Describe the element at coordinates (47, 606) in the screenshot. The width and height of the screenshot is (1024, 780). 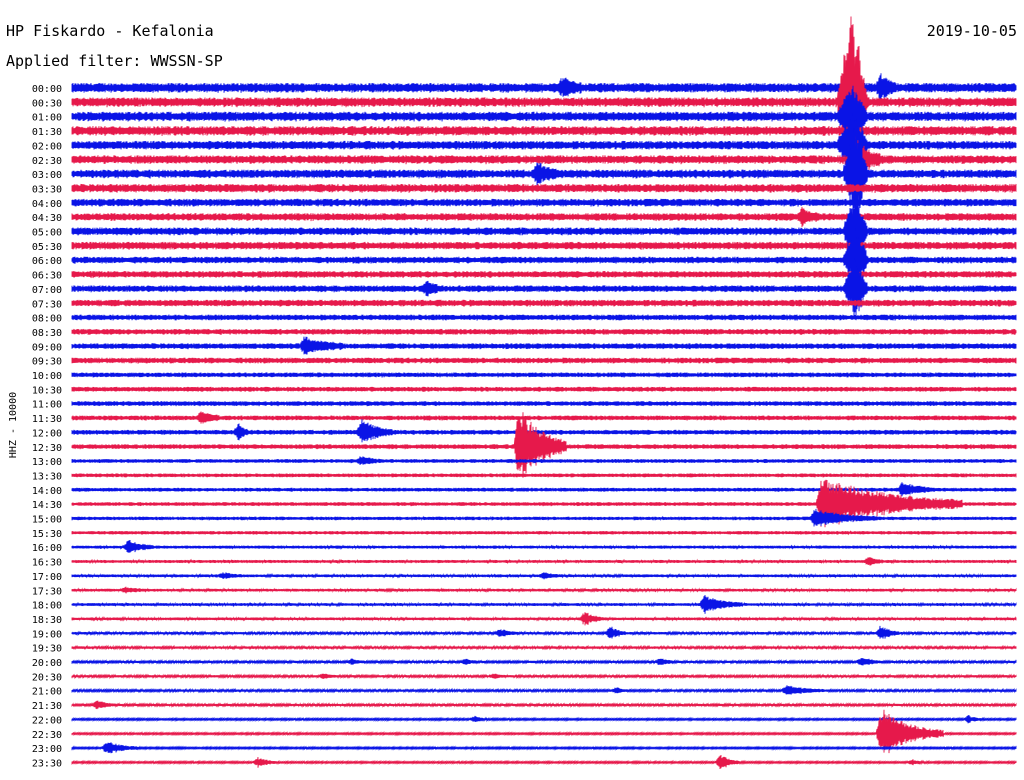
I see `row-time-label: 18:00` at that location.